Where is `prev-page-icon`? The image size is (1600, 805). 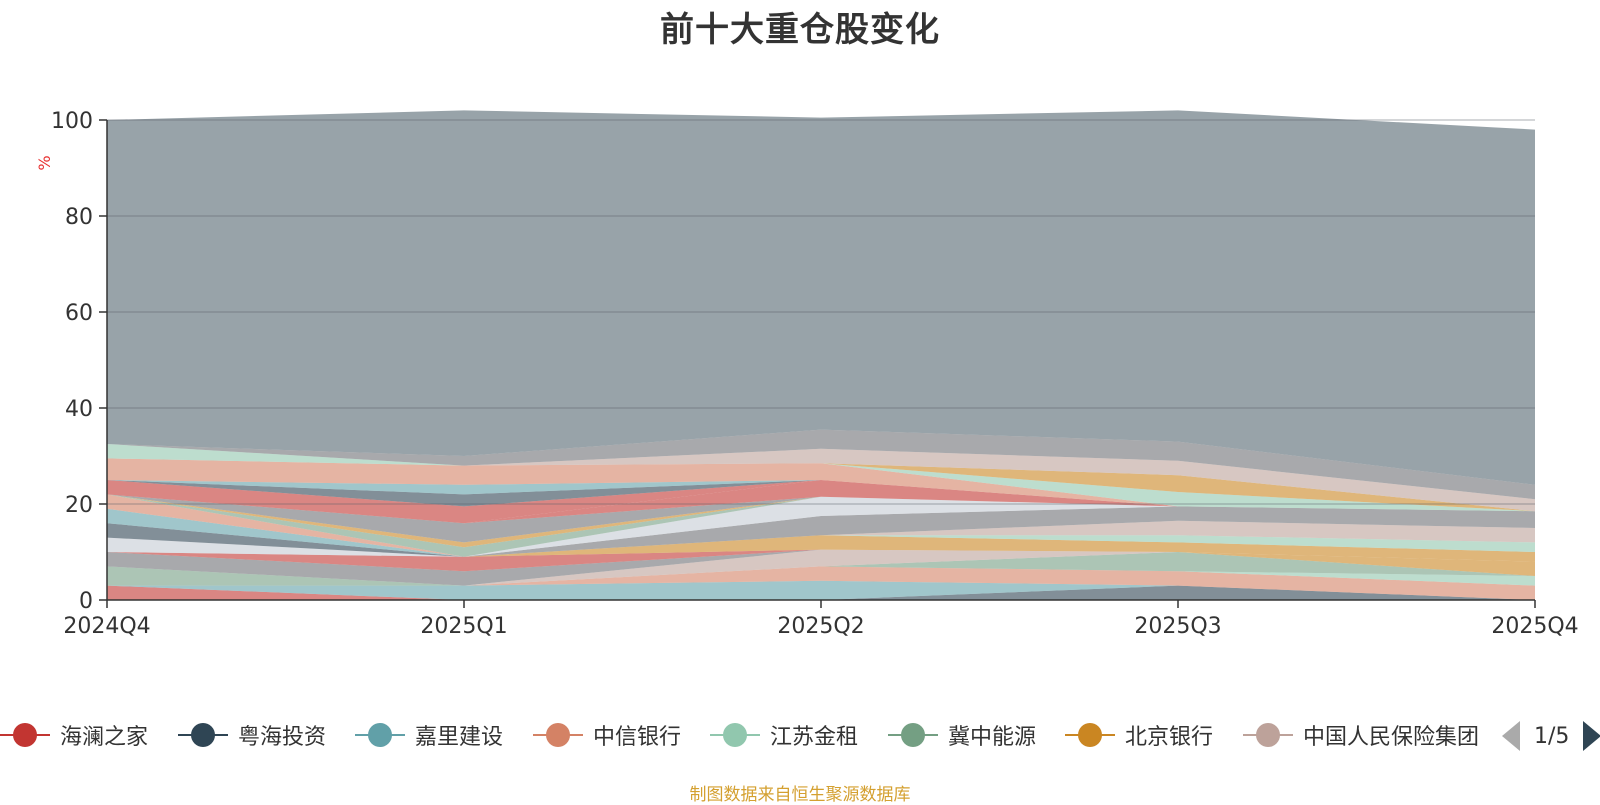 prev-page-icon is located at coordinates (1511, 736).